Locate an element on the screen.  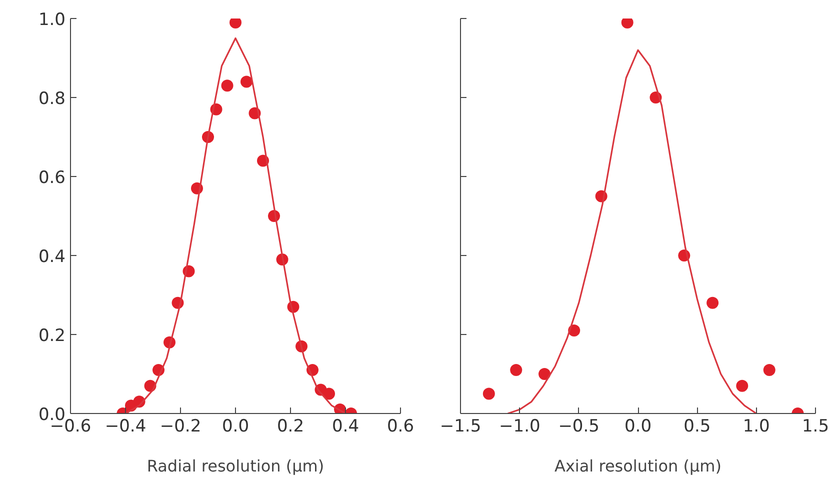
x-tick-label: −0.2 is located at coordinates (181, 426).